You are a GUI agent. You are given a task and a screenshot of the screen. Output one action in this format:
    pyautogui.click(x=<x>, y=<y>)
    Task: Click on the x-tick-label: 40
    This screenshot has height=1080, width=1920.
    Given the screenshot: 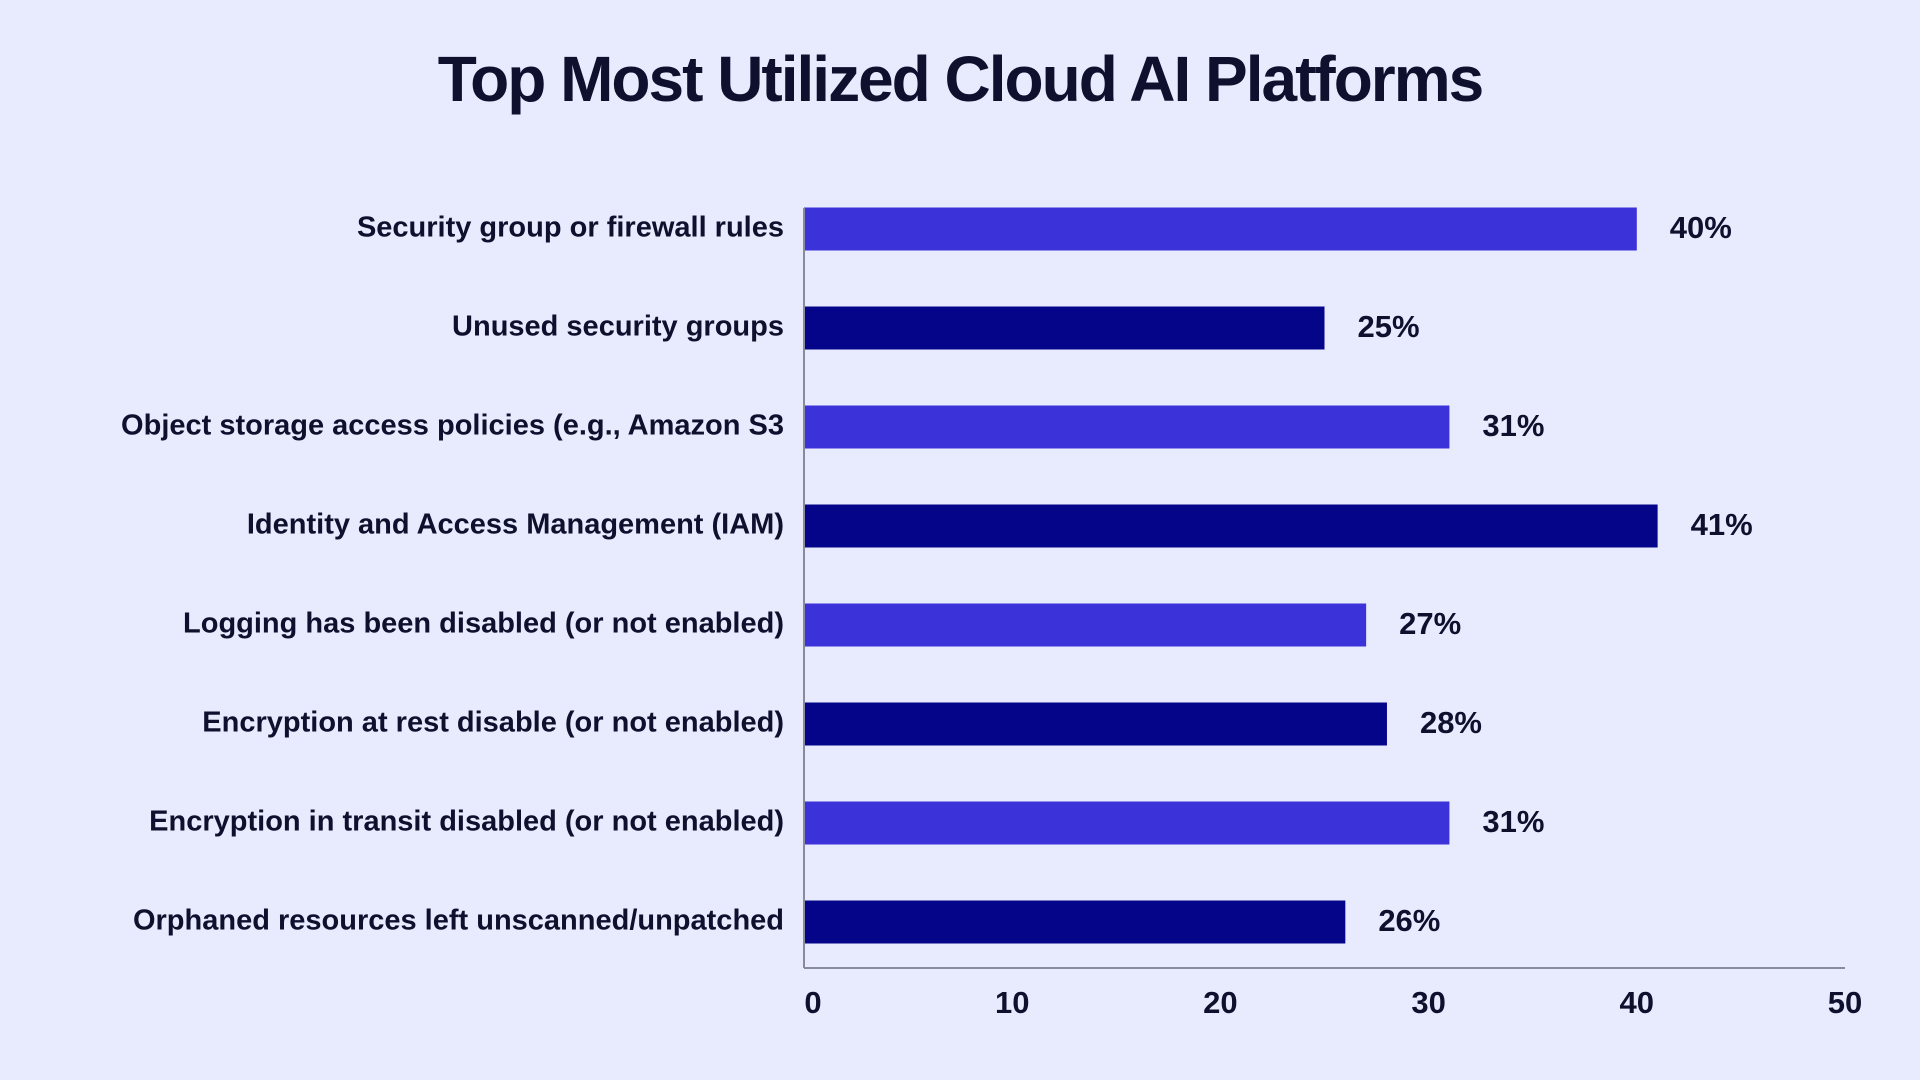 What is the action you would take?
    pyautogui.click(x=1637, y=1002)
    